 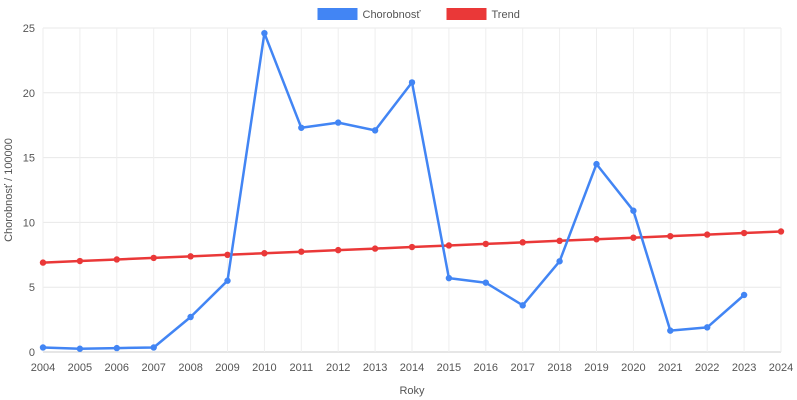 I want to click on y-tick-label: 5, so click(x=32, y=288).